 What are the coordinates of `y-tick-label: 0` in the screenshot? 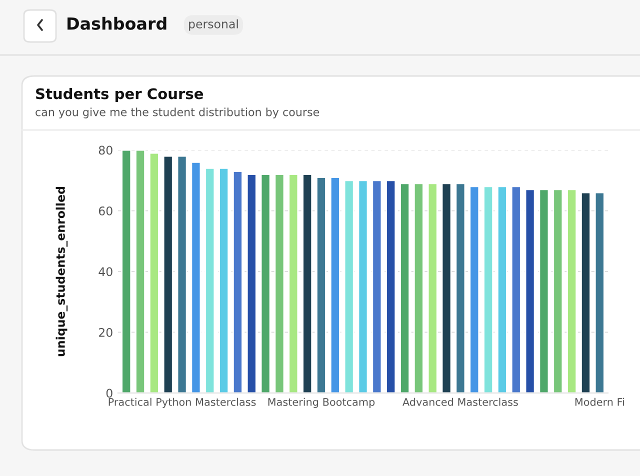 It's located at (109, 393).